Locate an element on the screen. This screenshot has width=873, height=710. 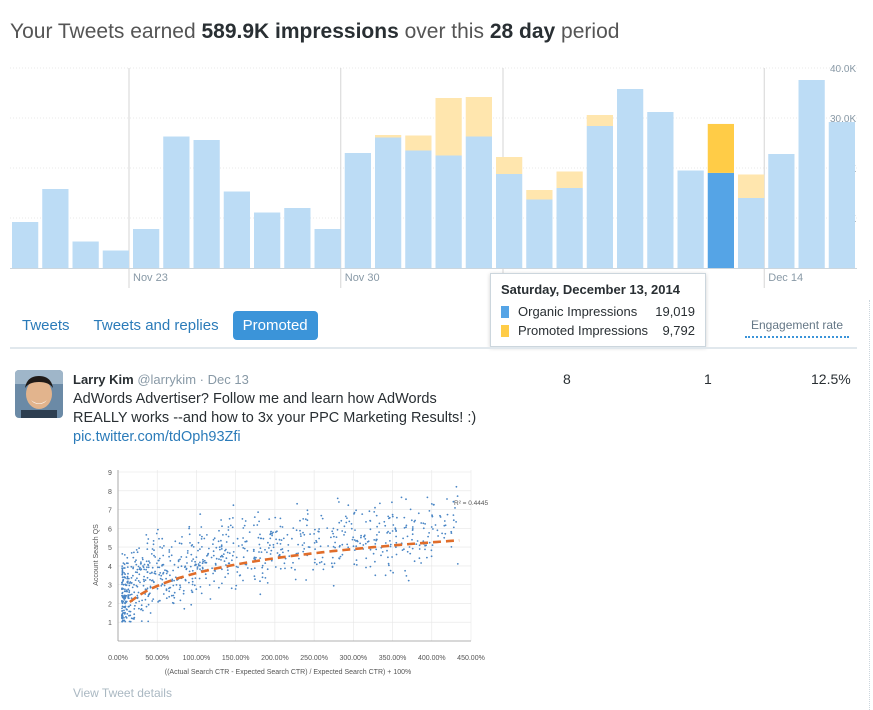
tooltip-promoted-row: Promoted Impressions 9,792 is located at coordinates (598, 330).